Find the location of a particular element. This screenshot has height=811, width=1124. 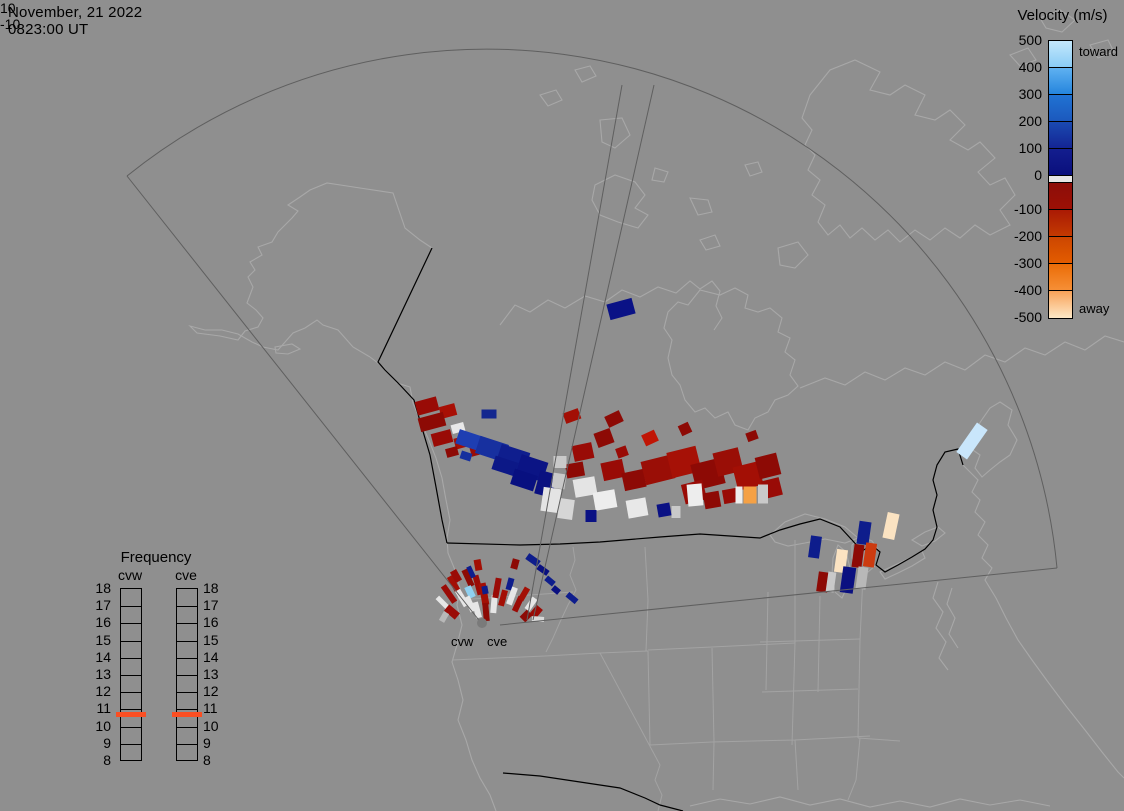

velocity-tick-label: 500 is located at coordinates (1030, 40).